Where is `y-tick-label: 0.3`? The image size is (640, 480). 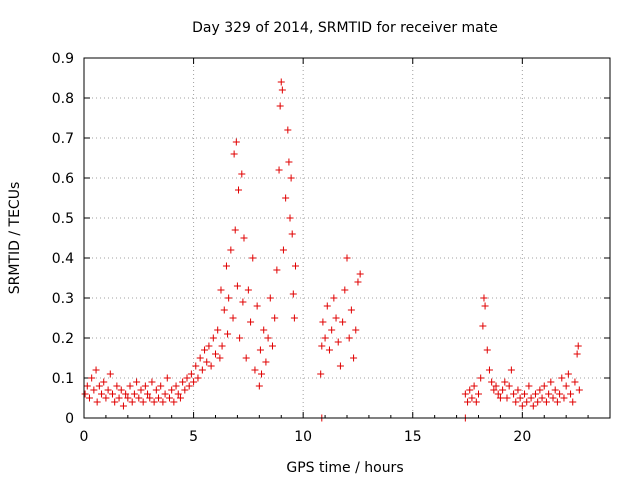
y-tick-label: 0.3 is located at coordinates (63, 299).